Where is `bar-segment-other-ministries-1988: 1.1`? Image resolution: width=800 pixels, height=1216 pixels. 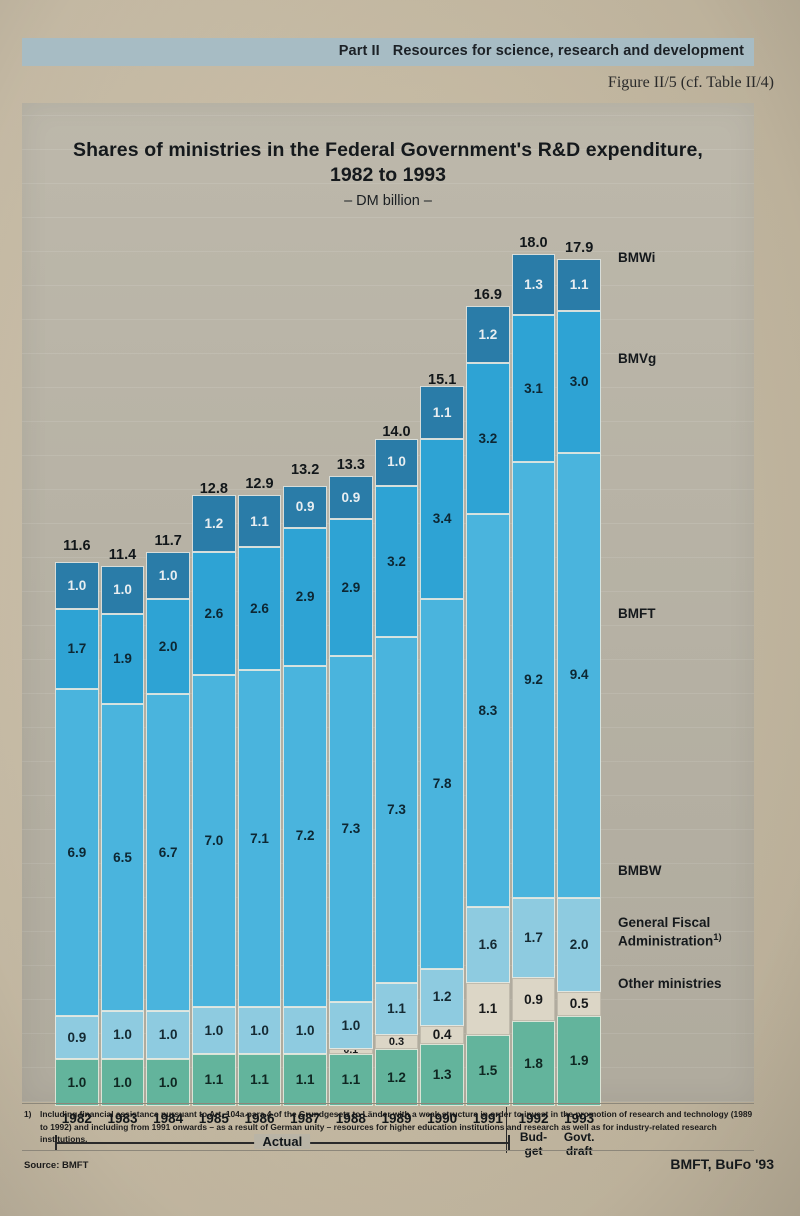 bar-segment-other-ministries-1988: 1.1 is located at coordinates (351, 1079).